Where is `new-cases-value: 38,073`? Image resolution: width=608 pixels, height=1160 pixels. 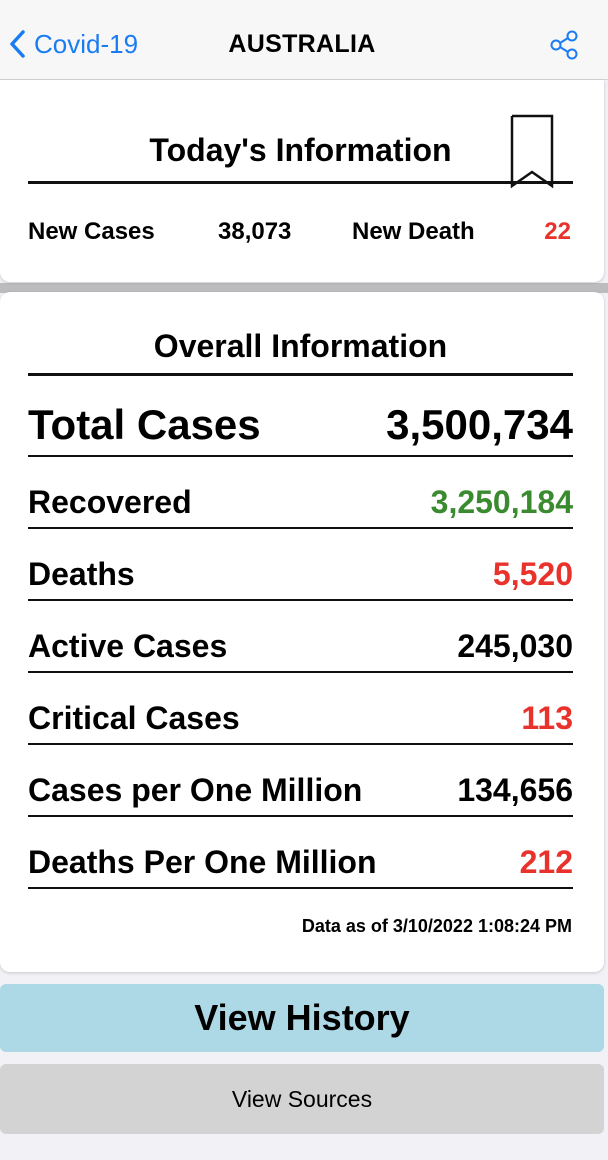 new-cases-value: 38,073 is located at coordinates (255, 231).